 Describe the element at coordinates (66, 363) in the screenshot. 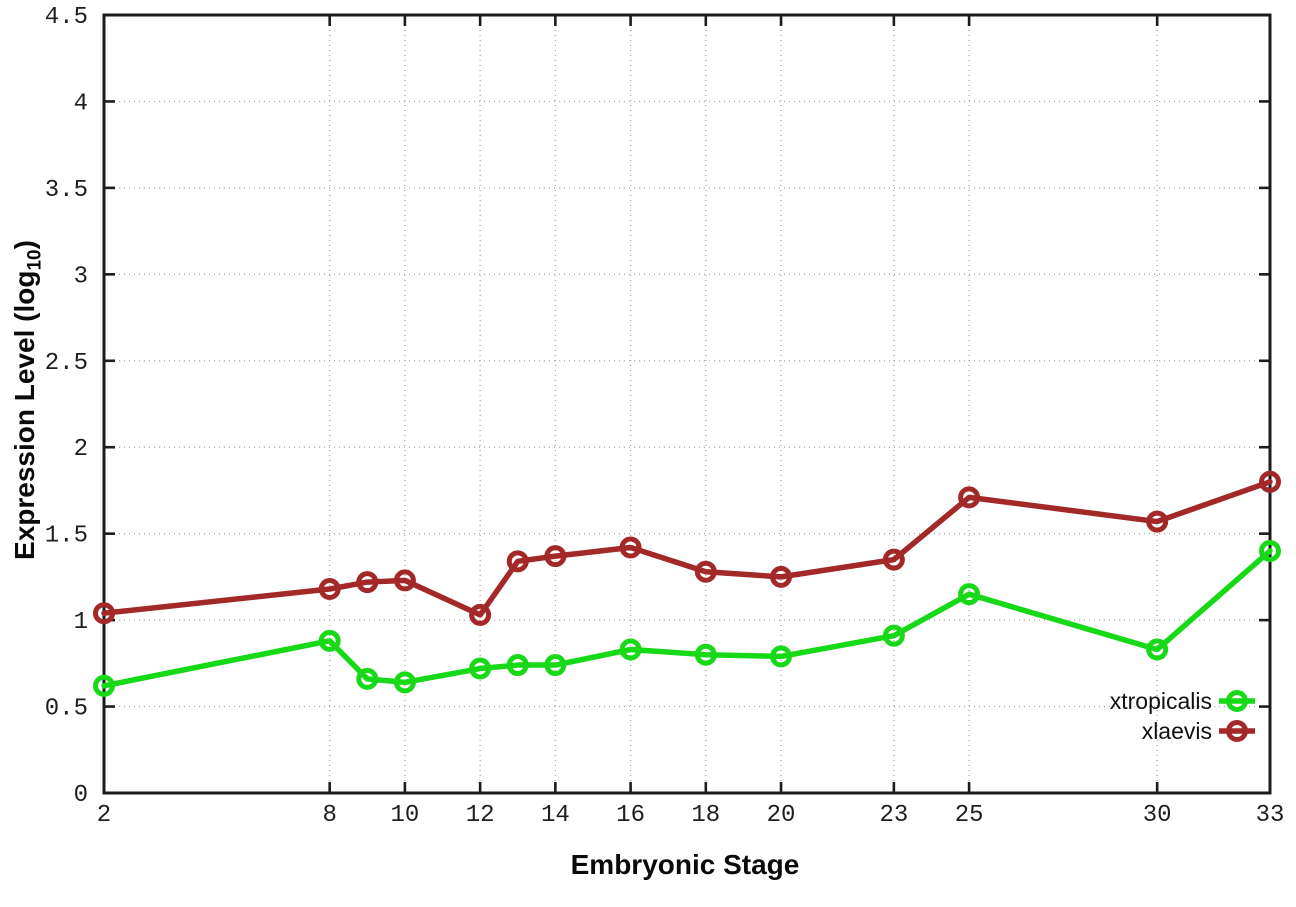

I see `y-tick-label: 2.5` at that location.